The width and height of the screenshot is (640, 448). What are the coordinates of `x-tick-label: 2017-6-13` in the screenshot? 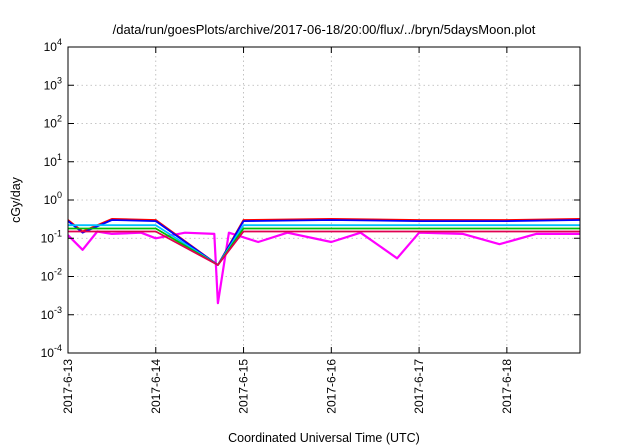 It's located at (68, 386).